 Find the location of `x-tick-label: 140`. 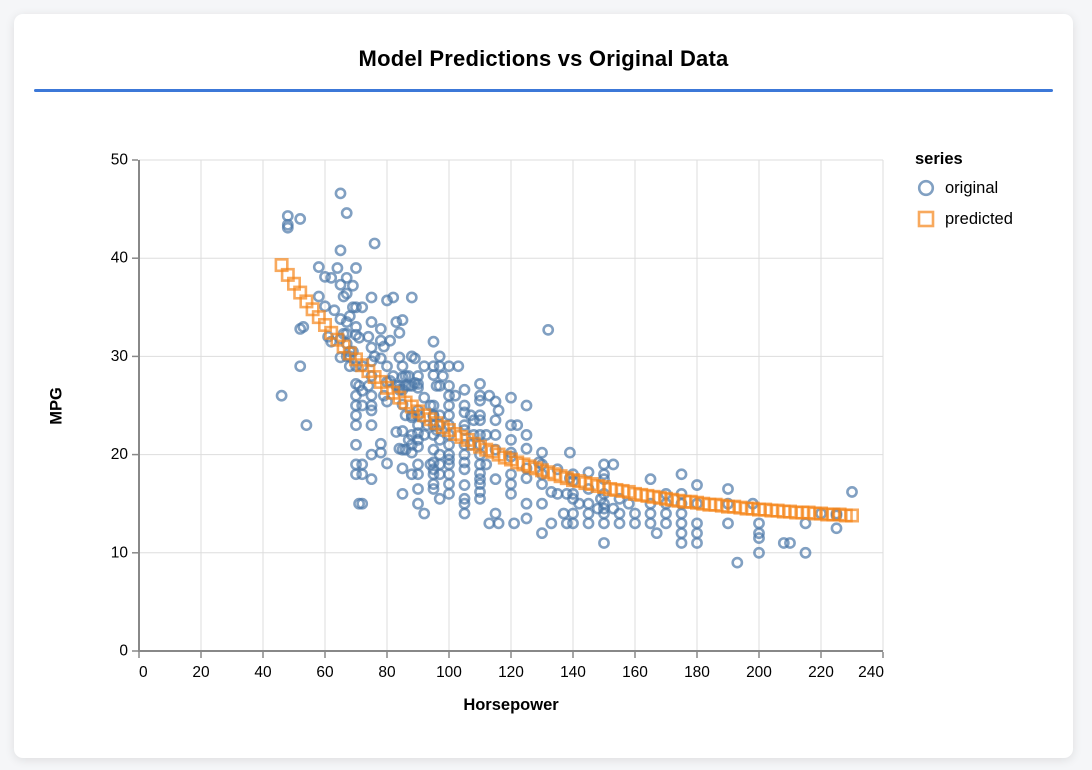

x-tick-label: 140 is located at coordinates (573, 672).